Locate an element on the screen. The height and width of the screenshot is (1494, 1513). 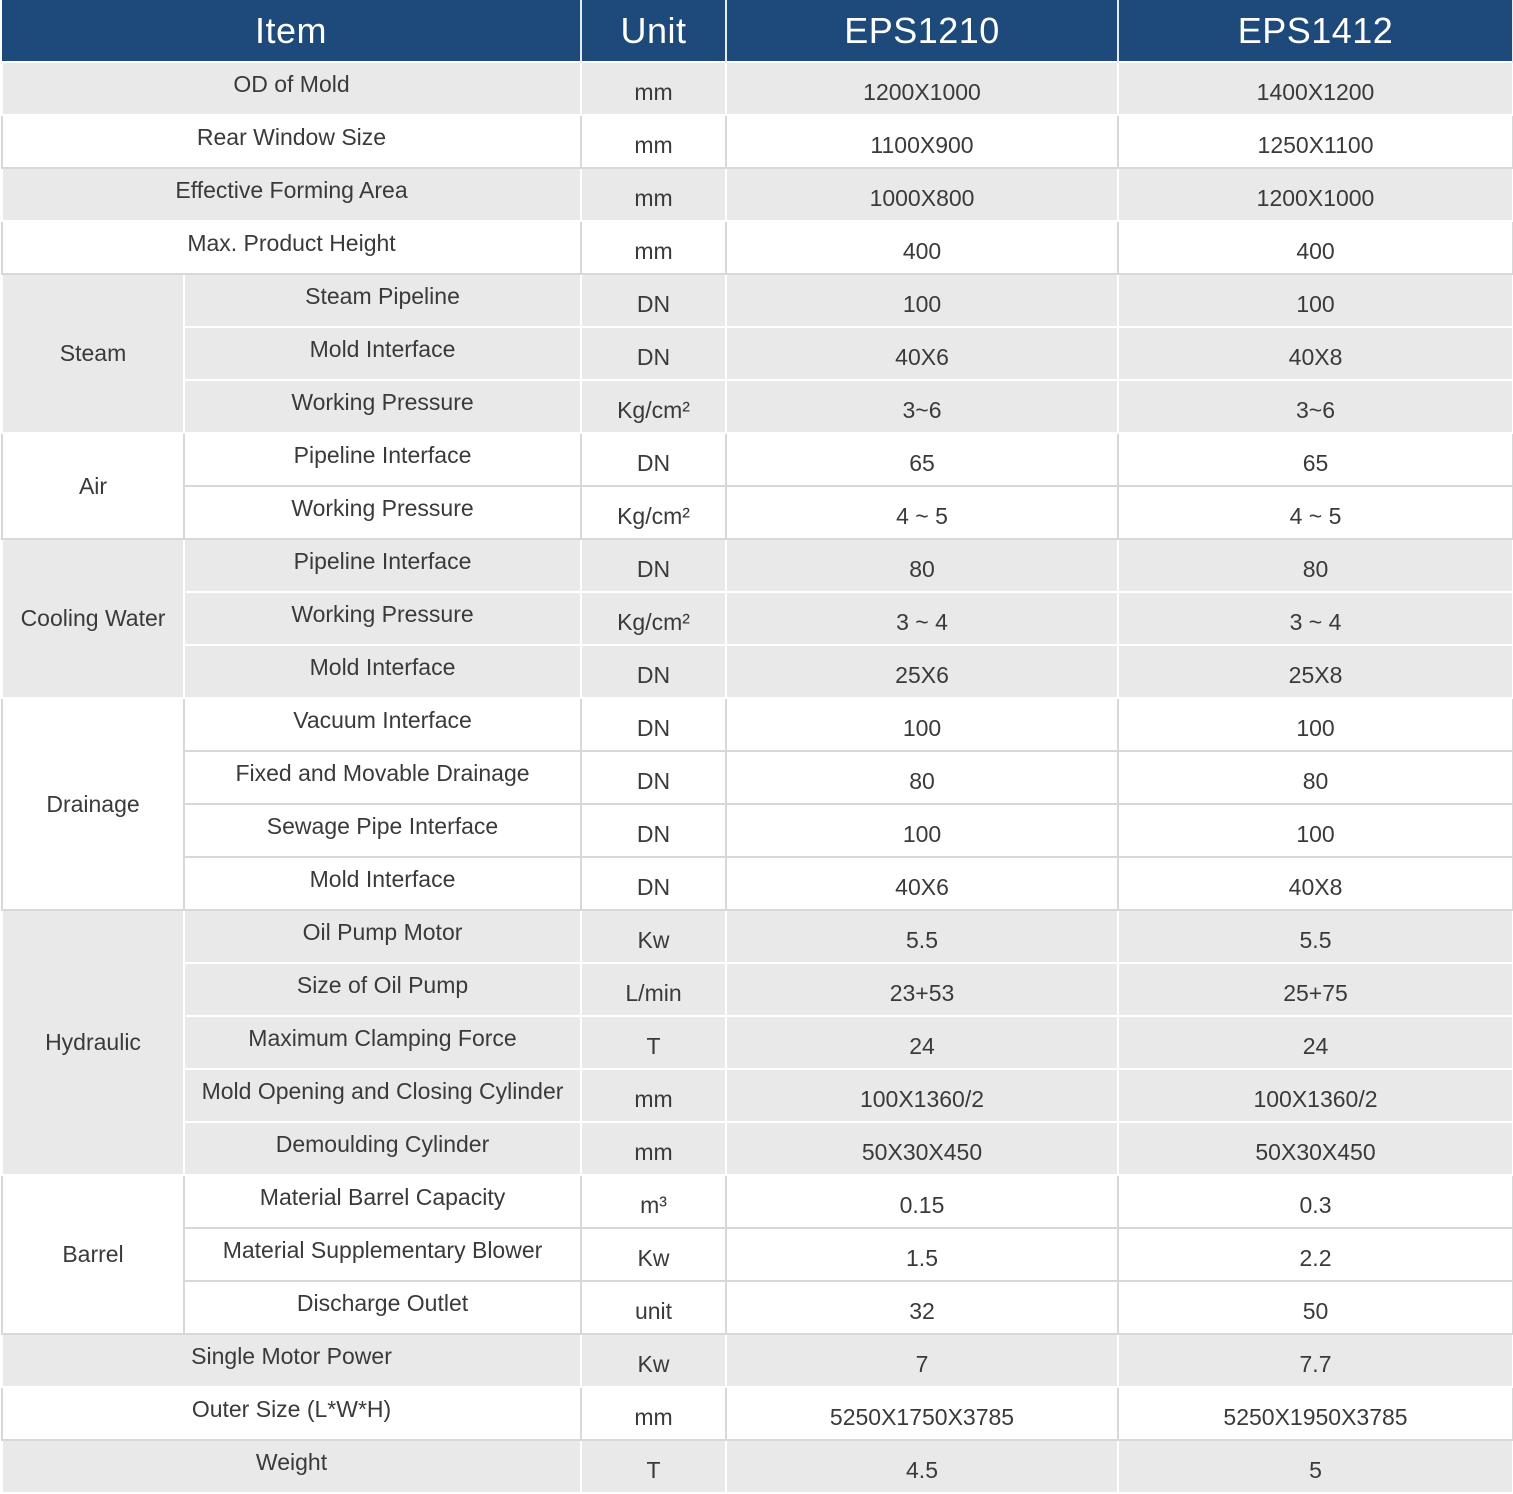
header-row: Item Unit EPS1210 EPS1412 is located at coordinates (757, 31).